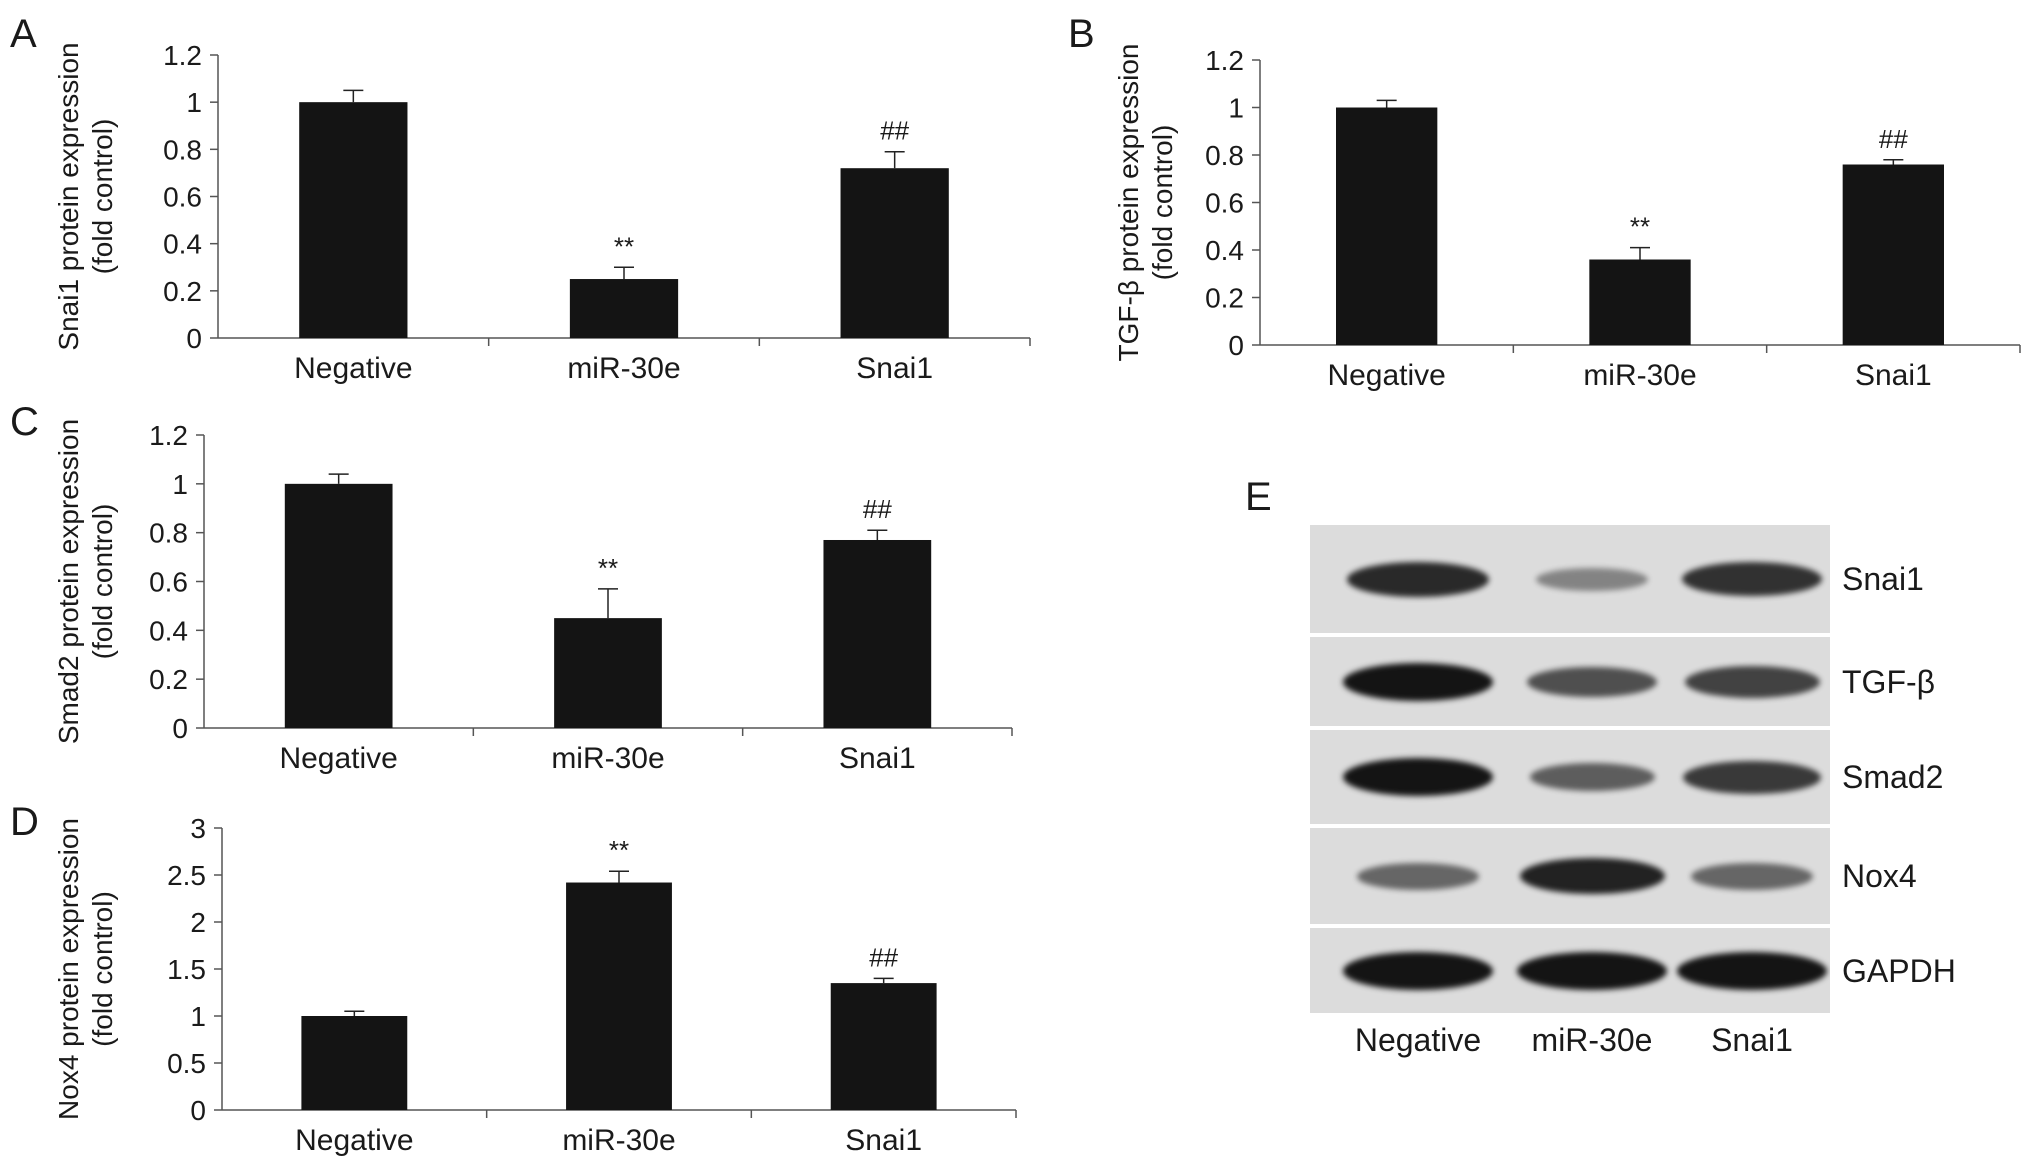 The width and height of the screenshot is (2032, 1165). I want to click on y-tick-label: 3, so click(198, 828).